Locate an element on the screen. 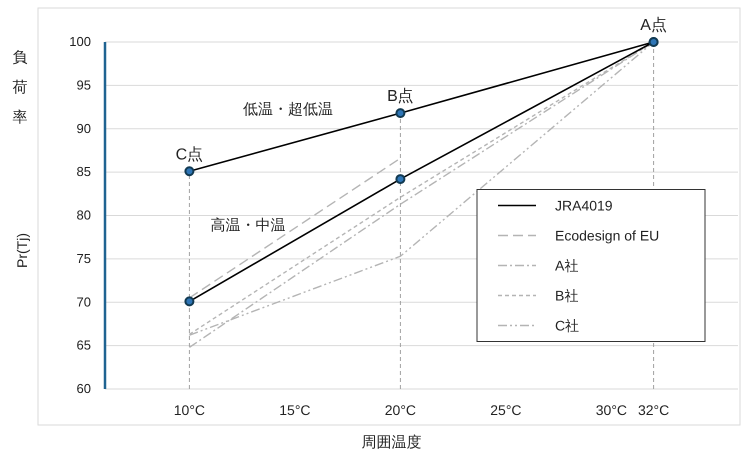 The height and width of the screenshot is (453, 745). legend-label: A社 is located at coordinates (566, 266).